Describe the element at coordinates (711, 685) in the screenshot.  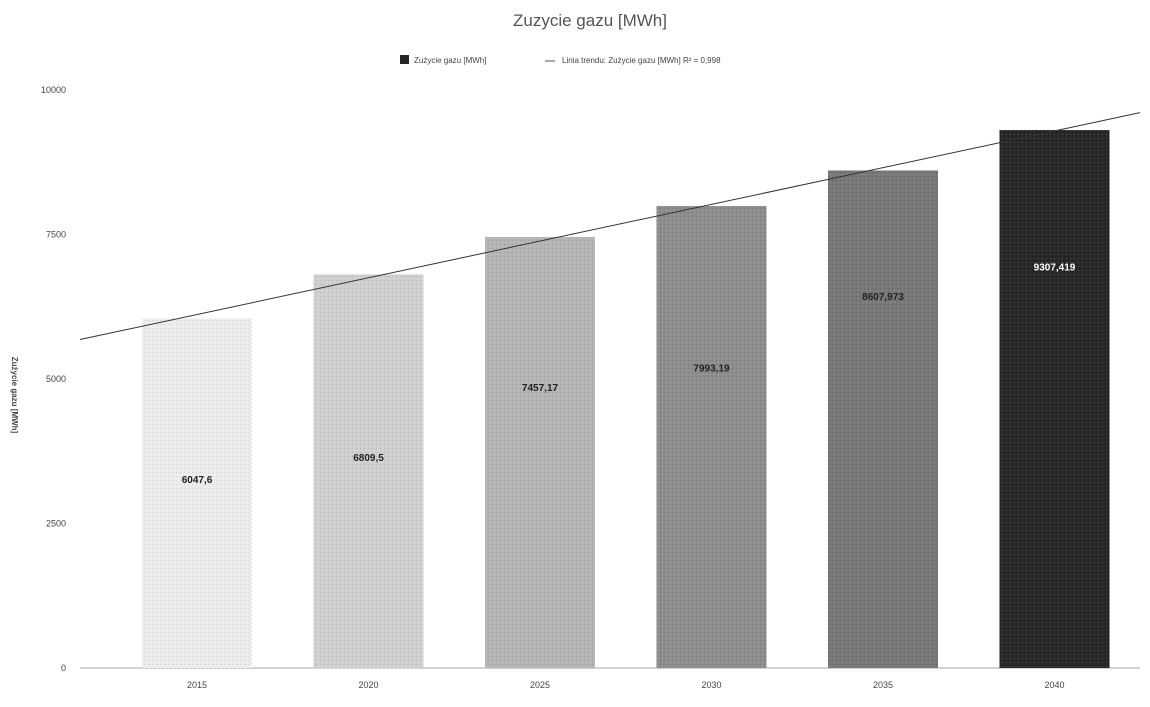
I see `x-tick-label: 2030` at that location.